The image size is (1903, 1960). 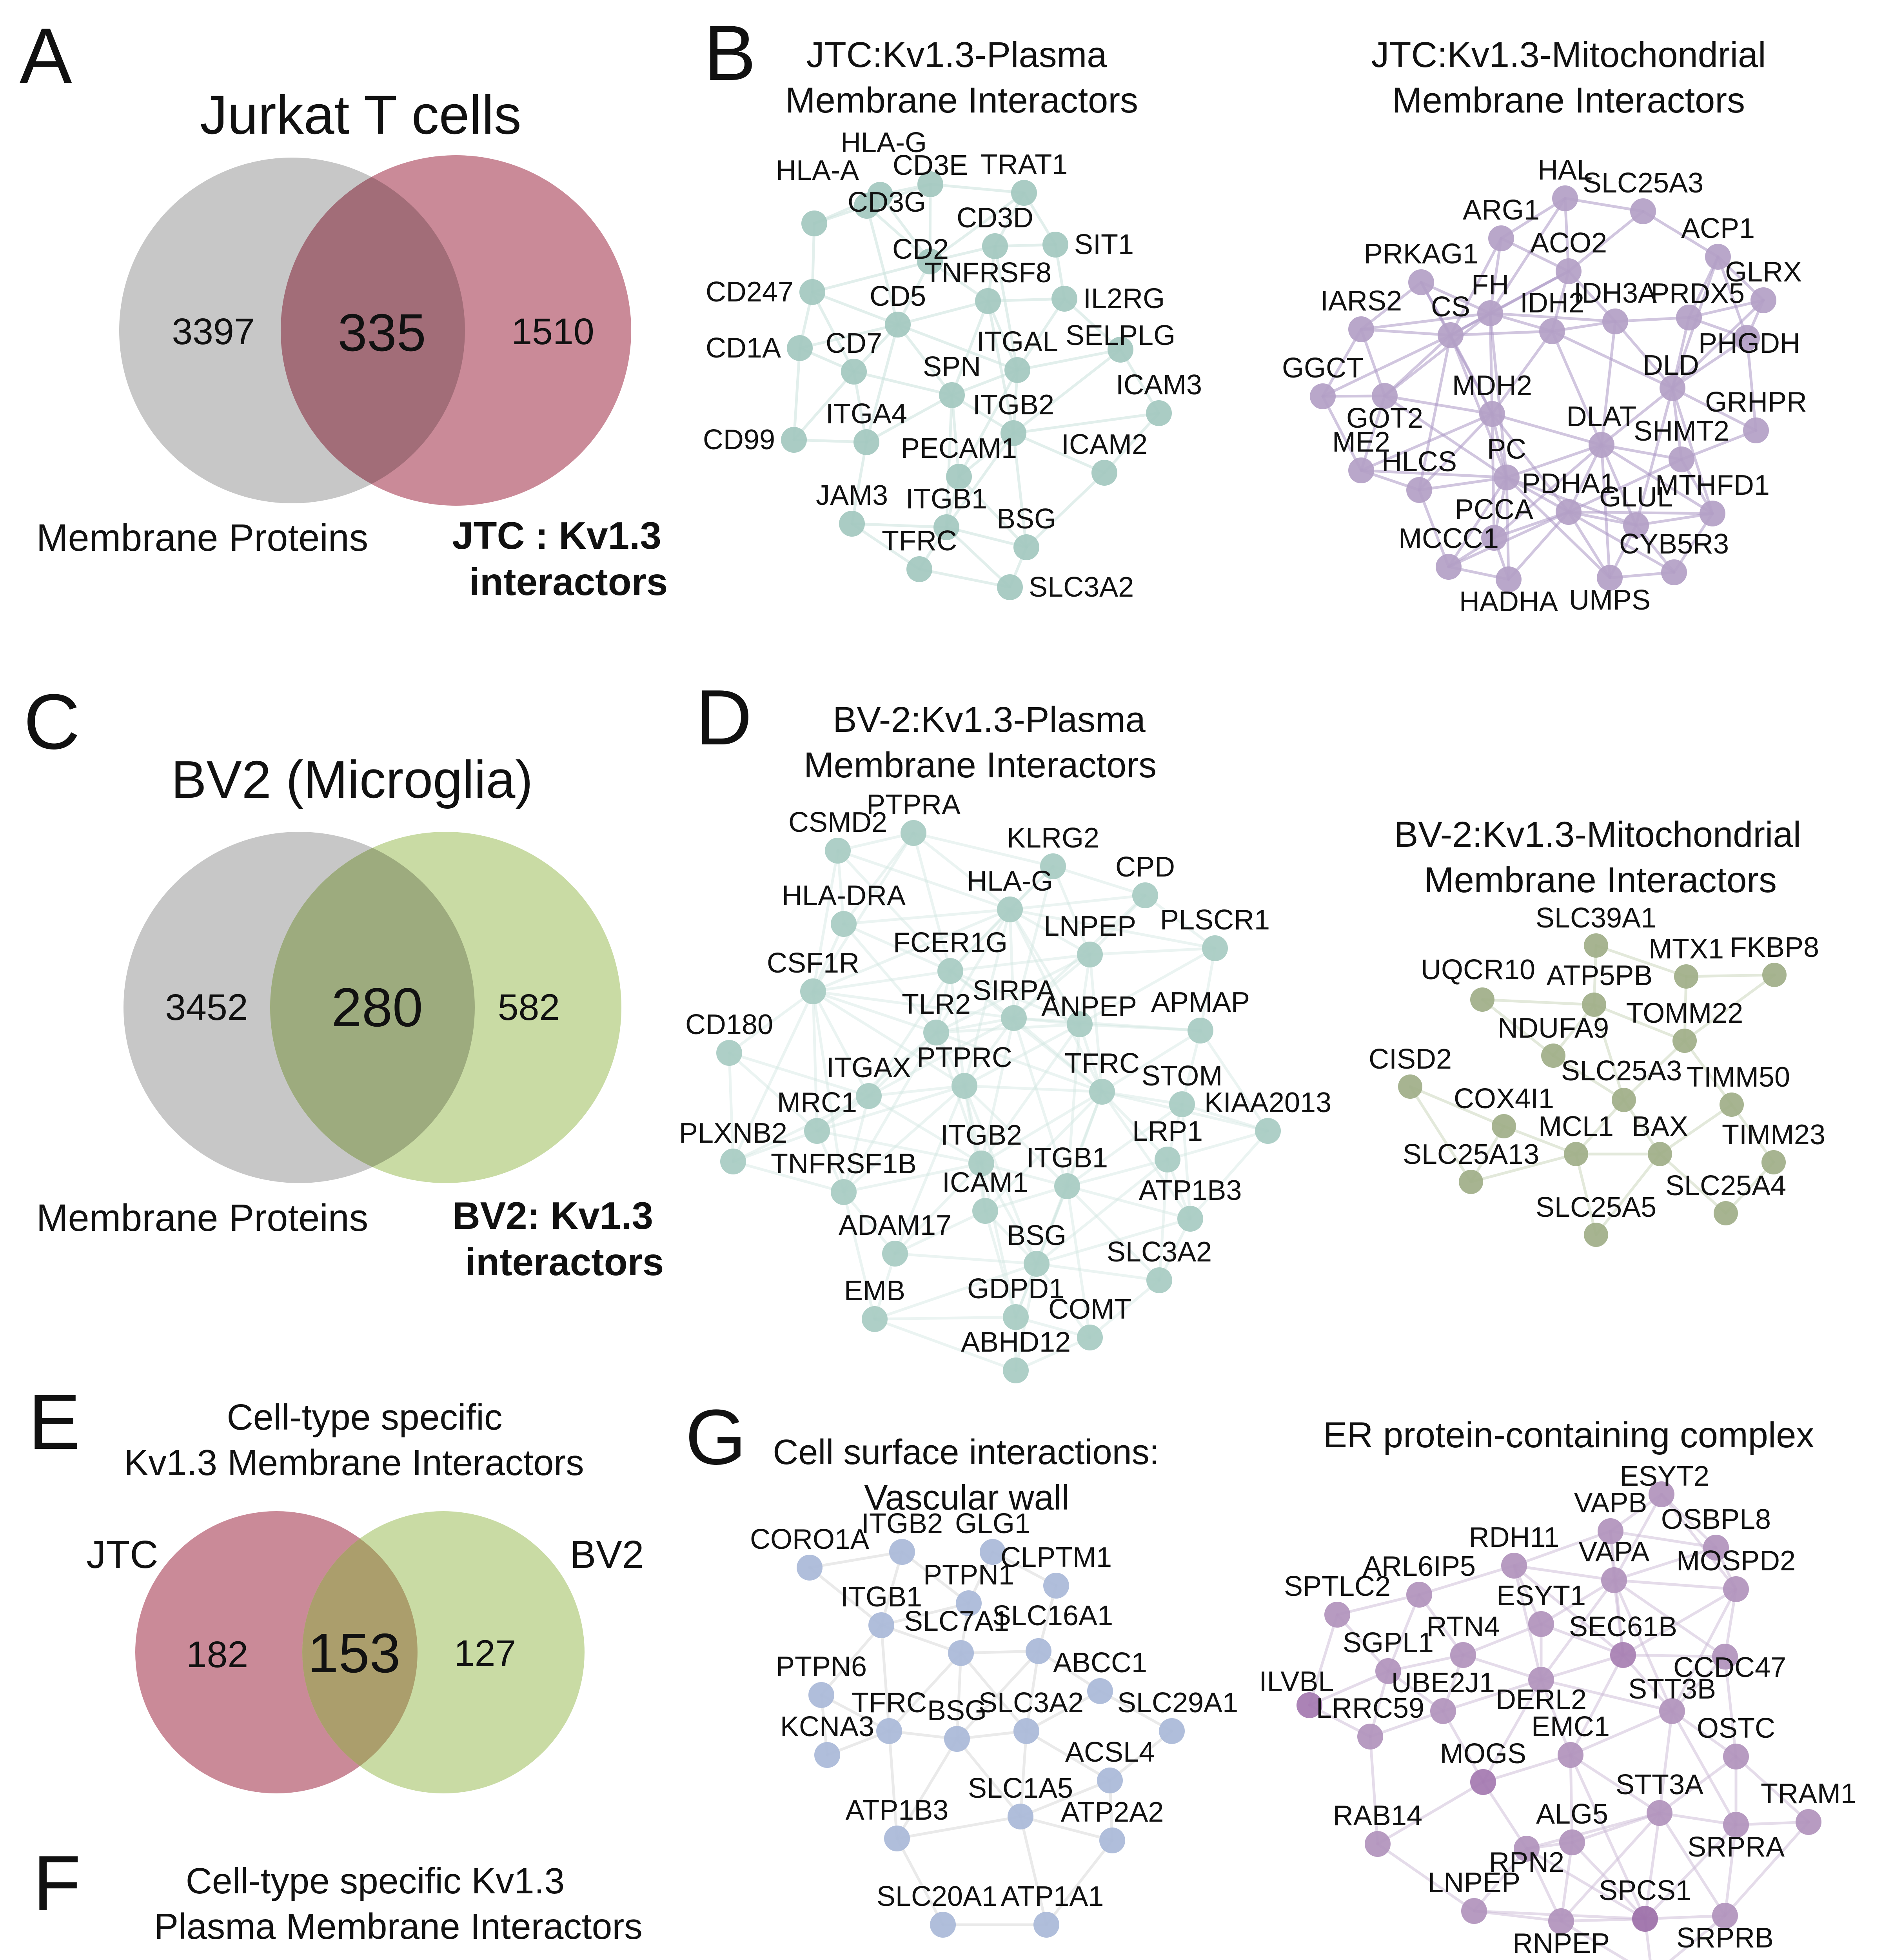 I want to click on svg-text: SEC61B, so click(x=1623, y=1626).